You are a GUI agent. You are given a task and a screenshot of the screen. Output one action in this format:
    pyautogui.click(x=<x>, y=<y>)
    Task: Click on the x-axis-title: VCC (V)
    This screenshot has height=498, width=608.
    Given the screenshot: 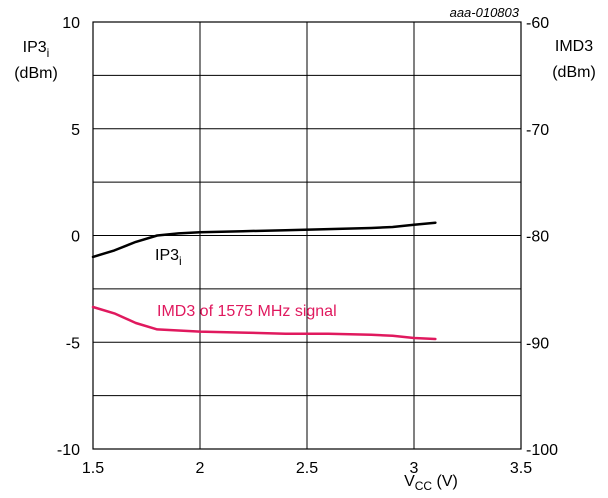 What is the action you would take?
    pyautogui.click(x=431, y=483)
    